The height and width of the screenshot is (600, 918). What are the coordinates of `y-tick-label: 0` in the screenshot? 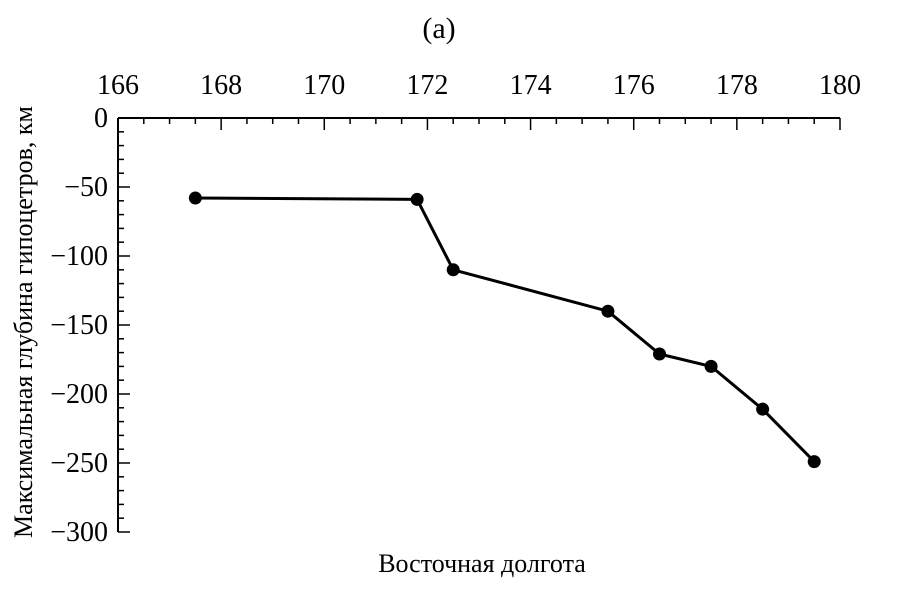 It's located at (101, 118).